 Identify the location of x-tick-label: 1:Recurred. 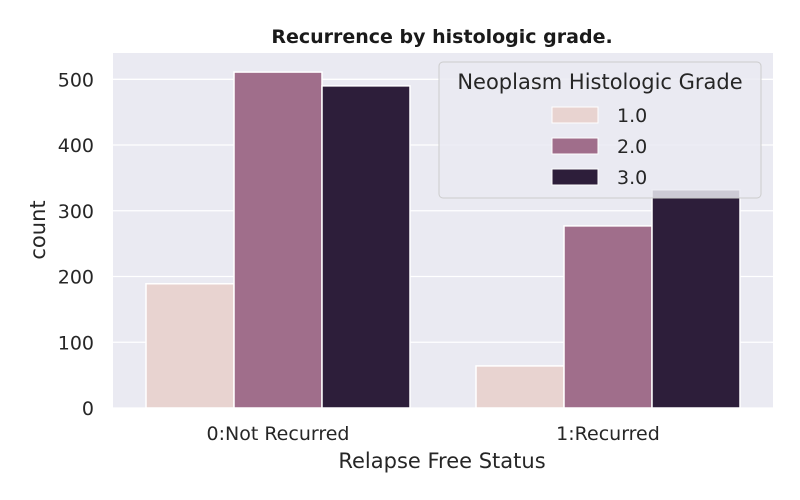
(608, 434).